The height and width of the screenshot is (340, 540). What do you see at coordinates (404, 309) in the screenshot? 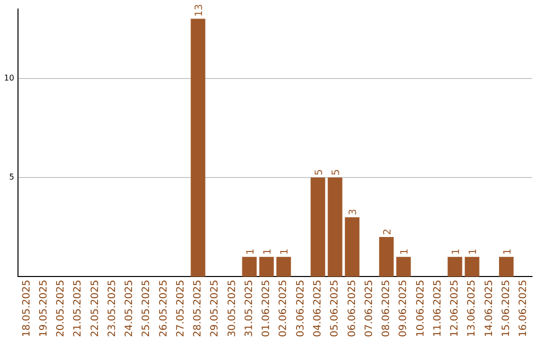
I see `x-tick-label: 09.06.2025` at bounding box center [404, 309].